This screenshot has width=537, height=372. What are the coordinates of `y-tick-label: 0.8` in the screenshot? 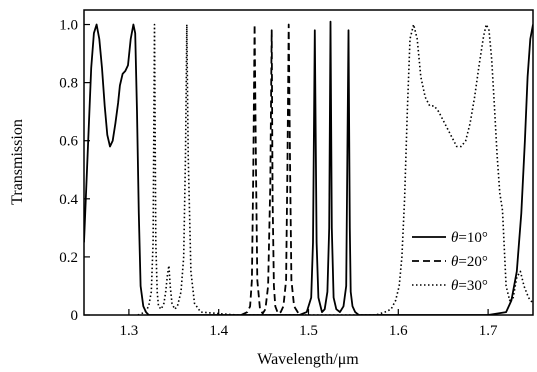 It's located at (68, 84).